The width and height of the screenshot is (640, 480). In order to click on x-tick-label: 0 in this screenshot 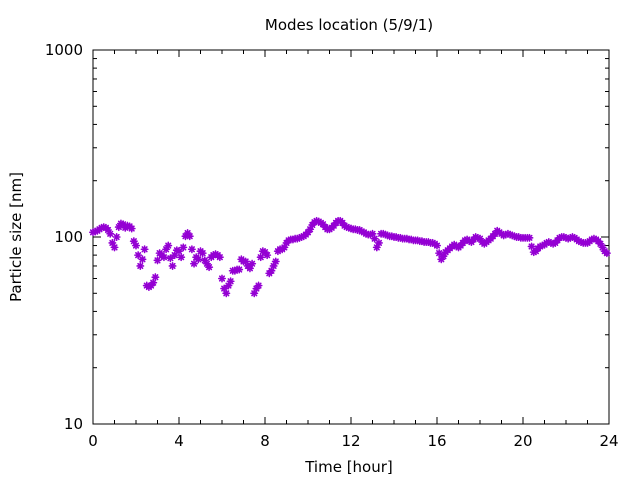, I will do `click(93, 441)`.